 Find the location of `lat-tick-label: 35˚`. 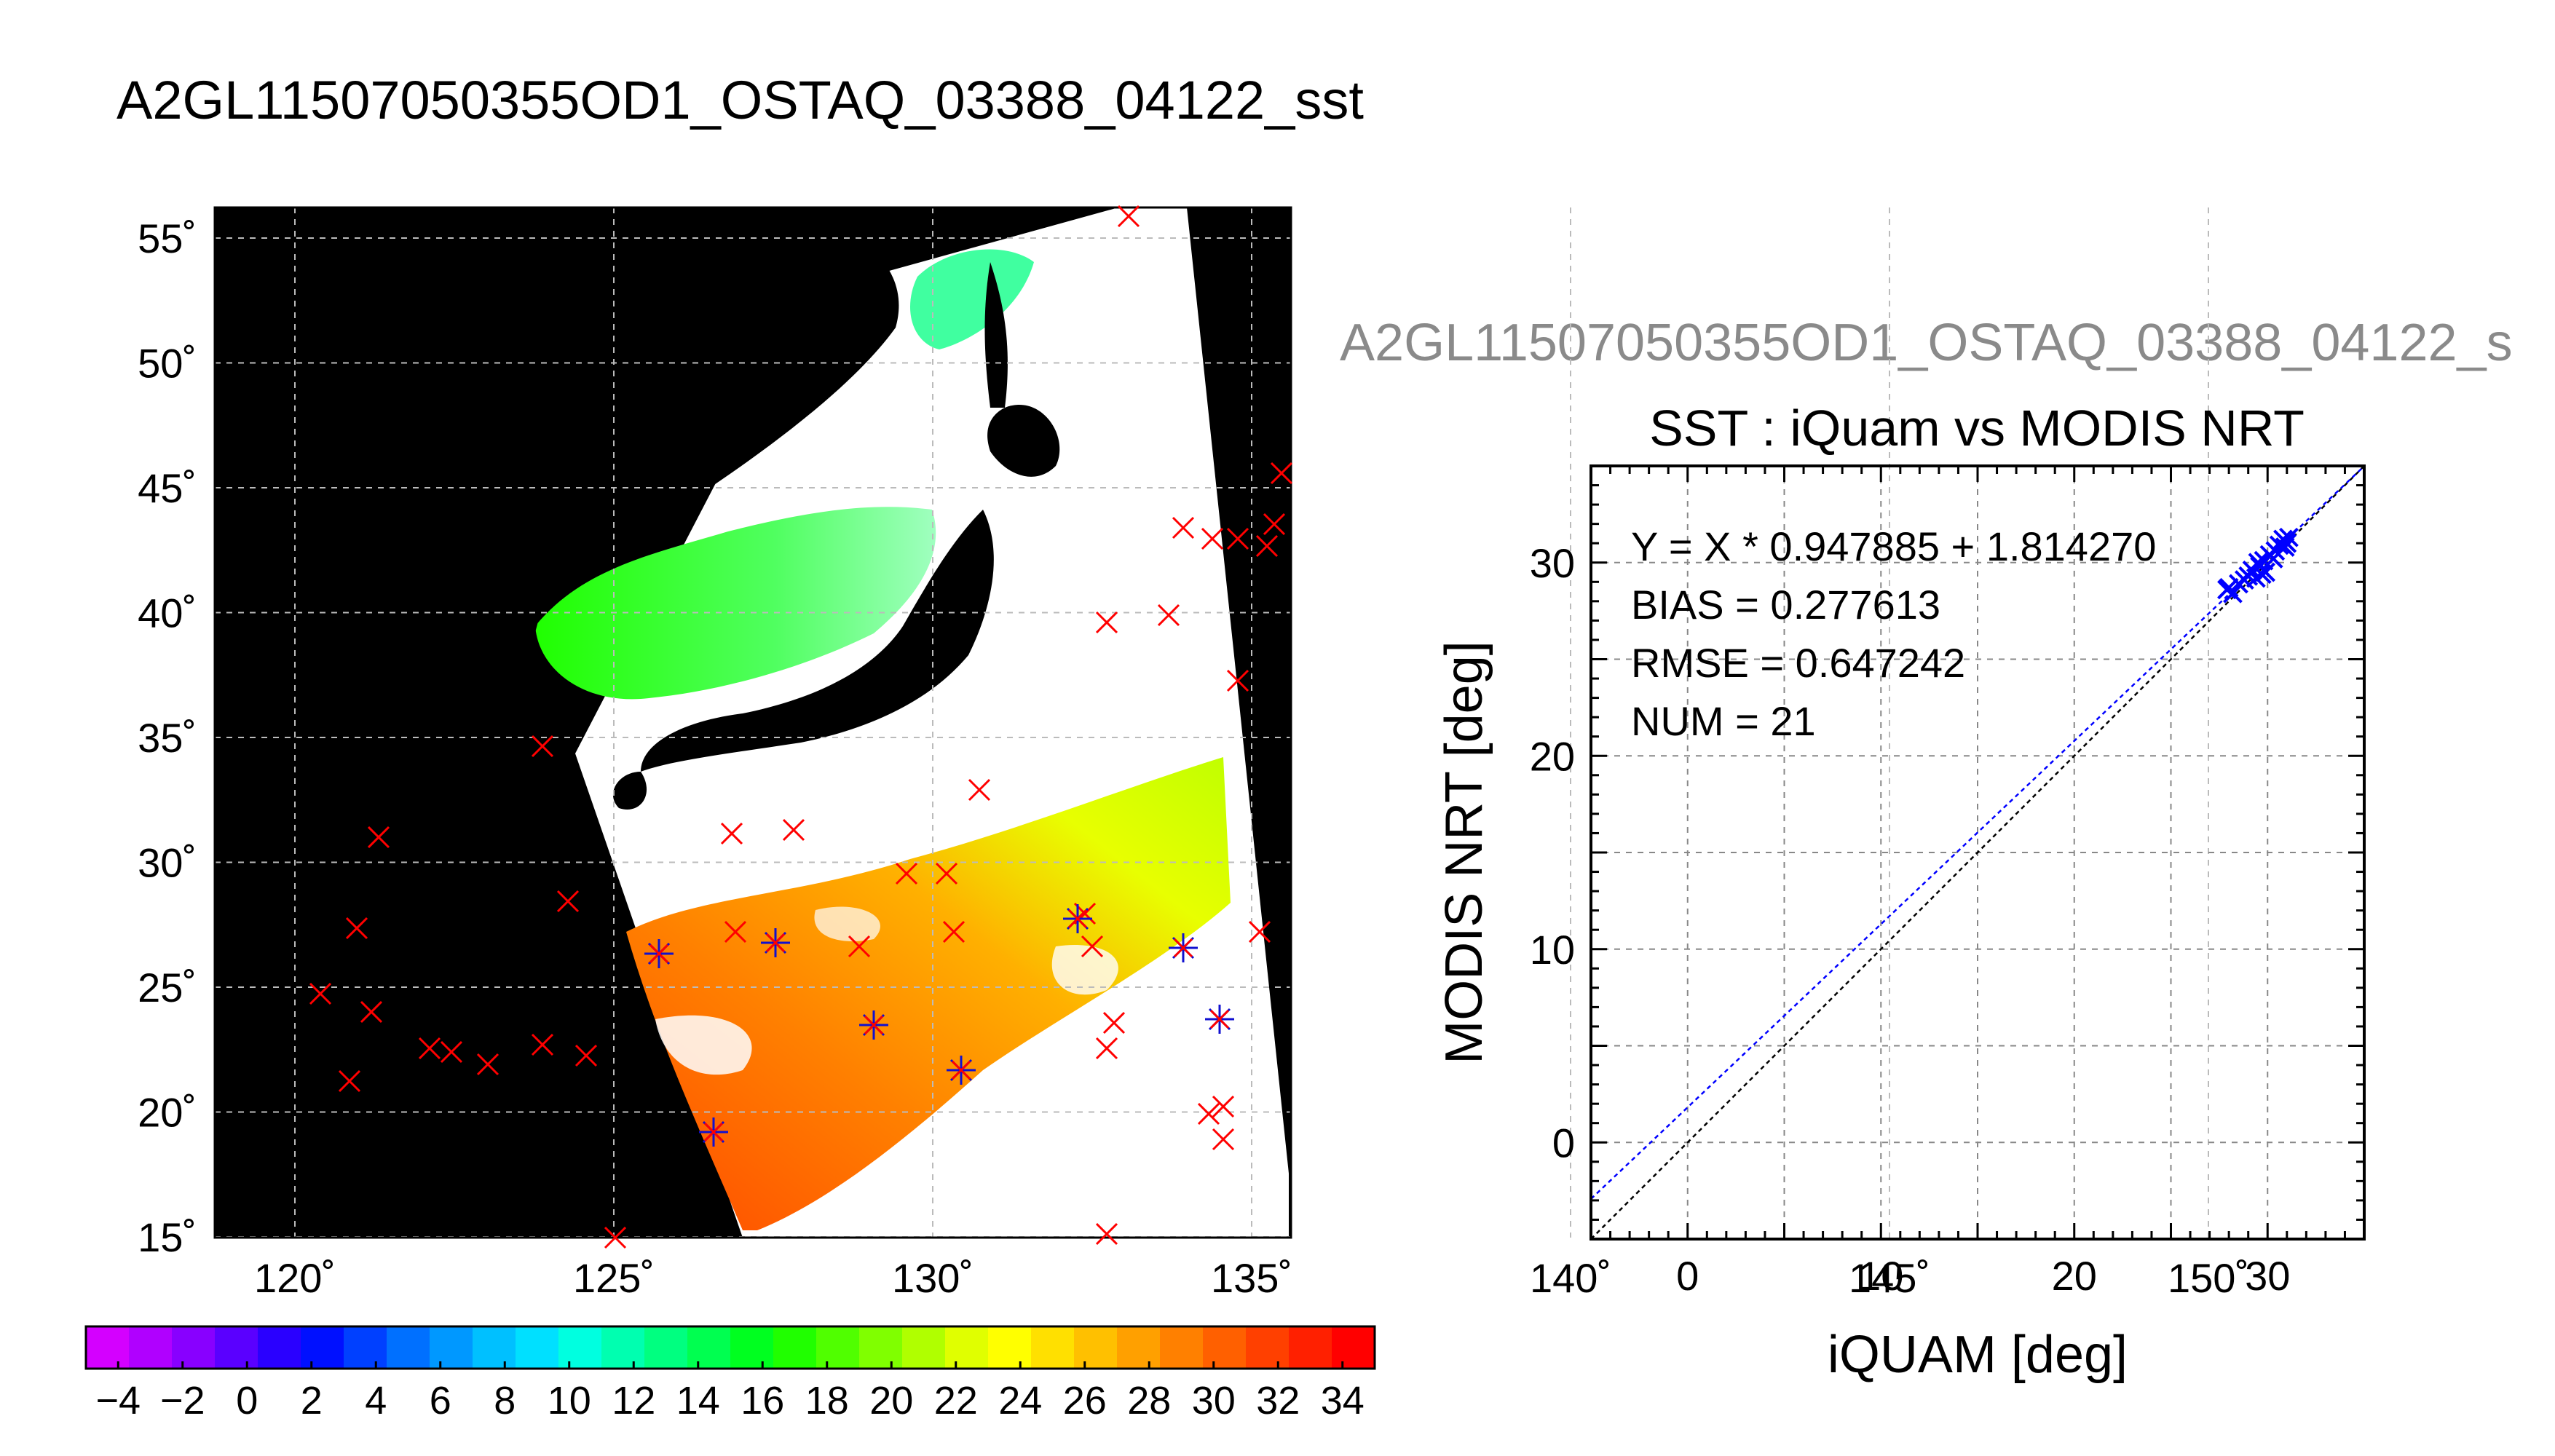

lat-tick-label: 35˚ is located at coordinates (167, 738).